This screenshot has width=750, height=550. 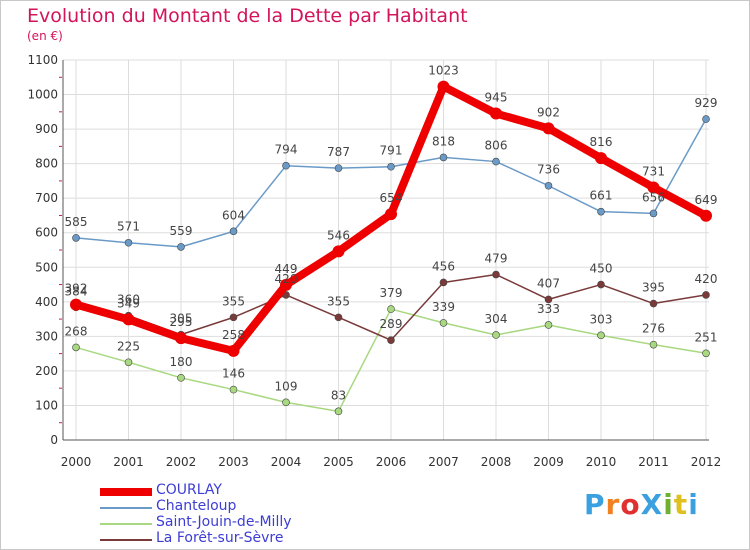 I want to click on data-label: 585, so click(x=76, y=222).